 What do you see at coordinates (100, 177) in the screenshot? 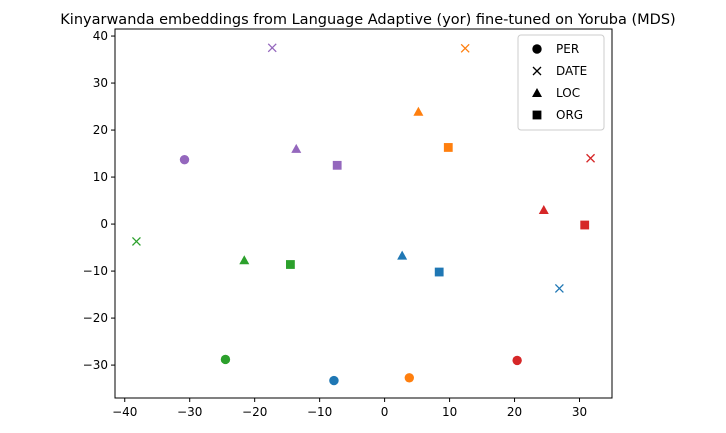
I see `y-tick-label: 10` at bounding box center [100, 177].